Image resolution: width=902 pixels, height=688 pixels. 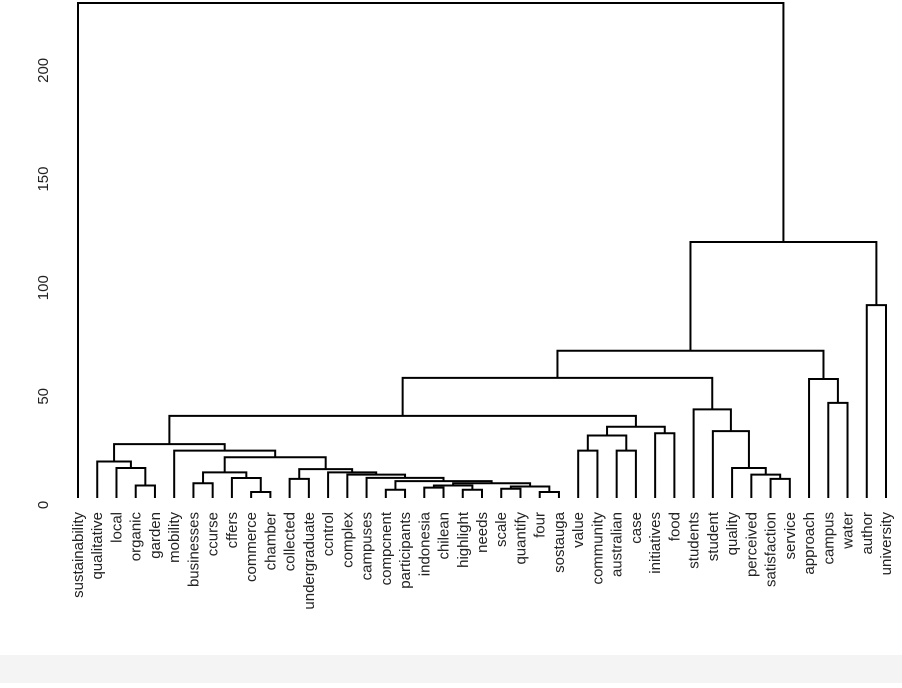 I want to click on leaf-label: collected, so click(x=290, y=541).